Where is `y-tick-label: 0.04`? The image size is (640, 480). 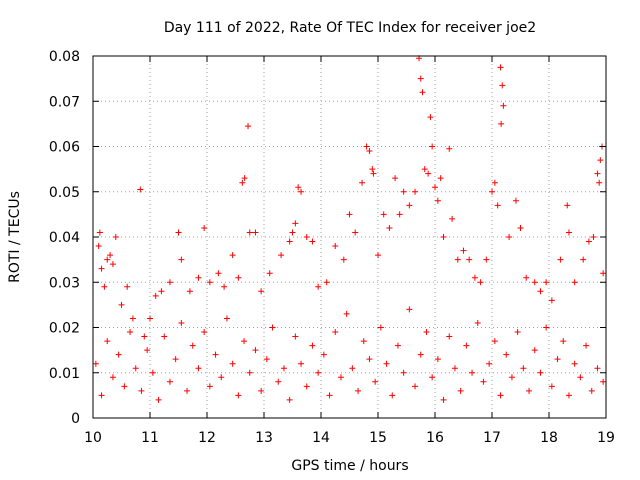 y-tick-label: 0.04 is located at coordinates (64, 238).